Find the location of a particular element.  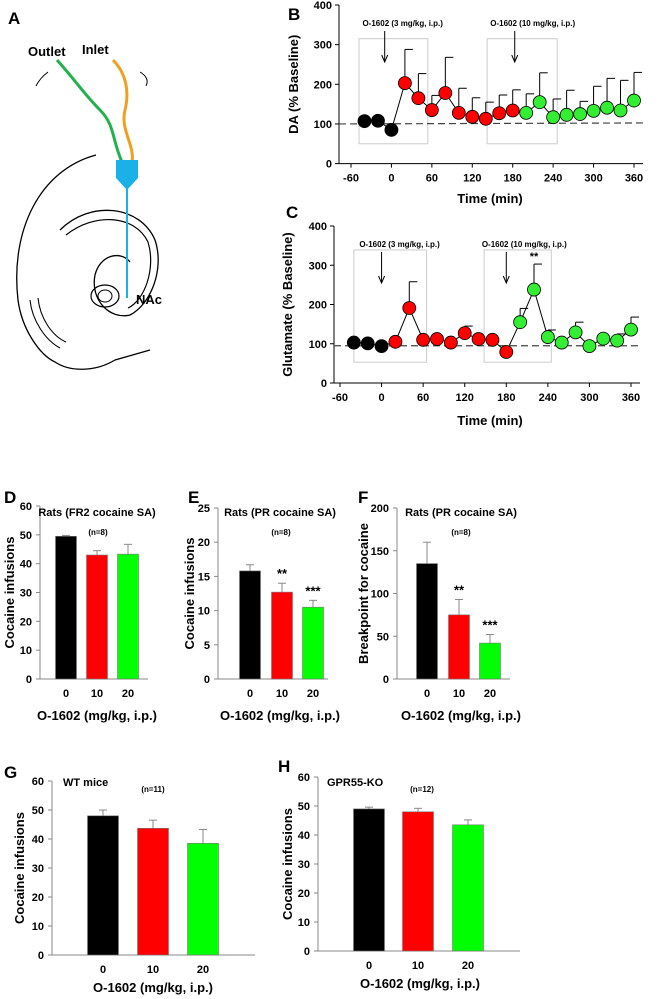

chart-title: WT mice is located at coordinates (85, 783).